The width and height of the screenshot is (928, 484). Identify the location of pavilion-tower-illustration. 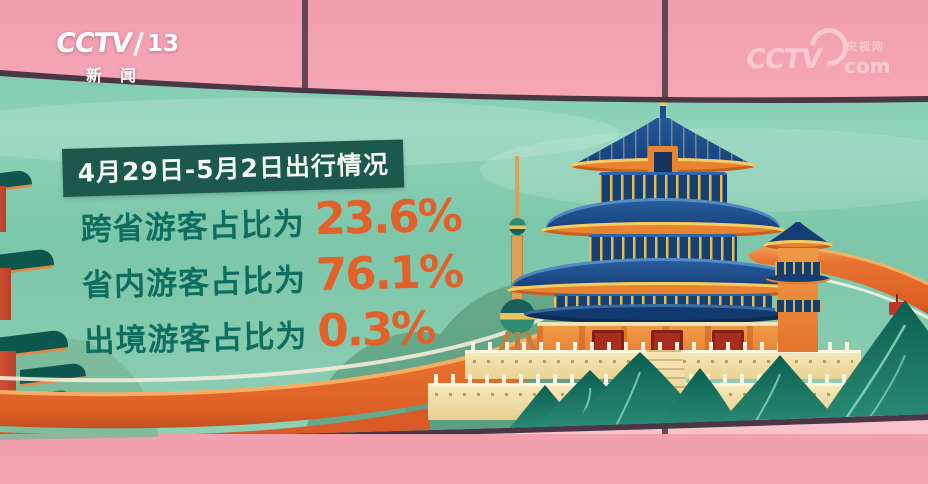
(798, 288).